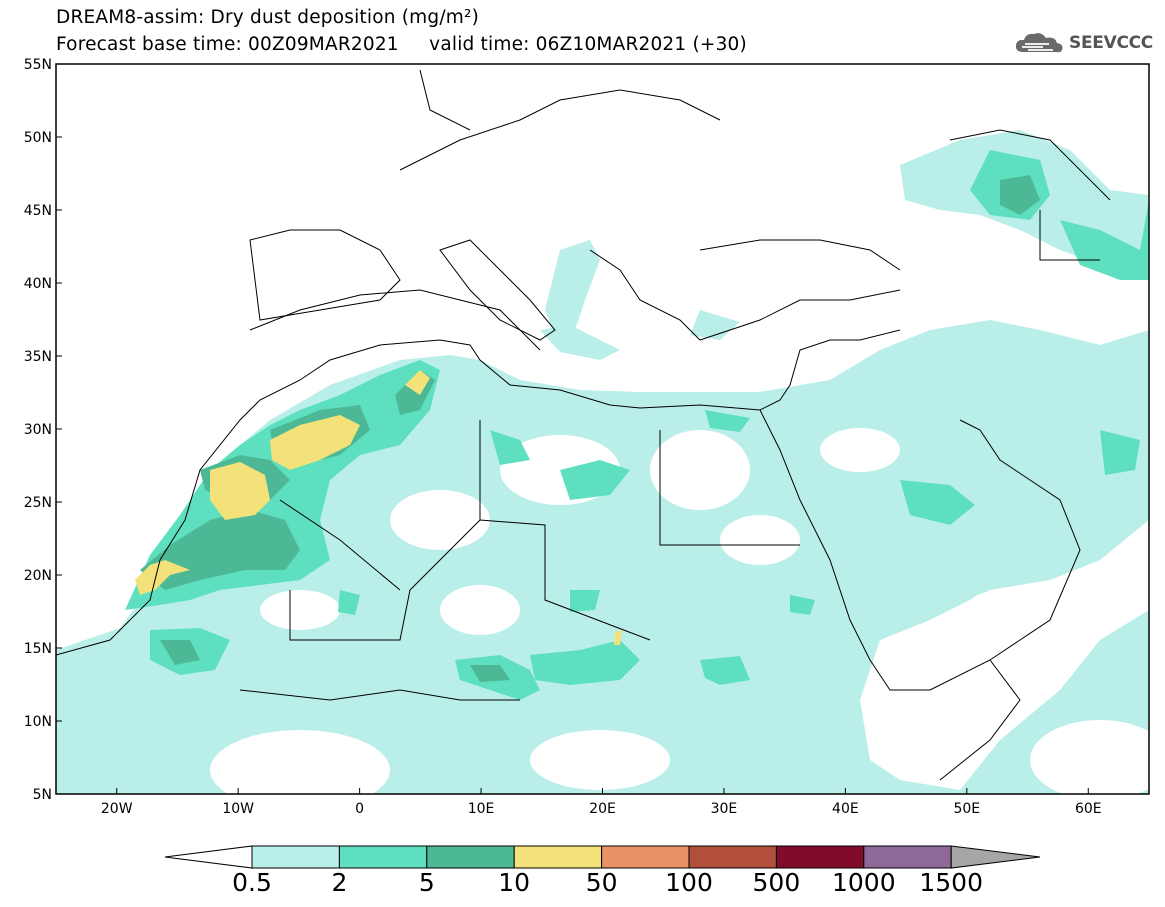 The height and width of the screenshot is (907, 1165). I want to click on lon-tick-label: 20E, so click(602, 809).